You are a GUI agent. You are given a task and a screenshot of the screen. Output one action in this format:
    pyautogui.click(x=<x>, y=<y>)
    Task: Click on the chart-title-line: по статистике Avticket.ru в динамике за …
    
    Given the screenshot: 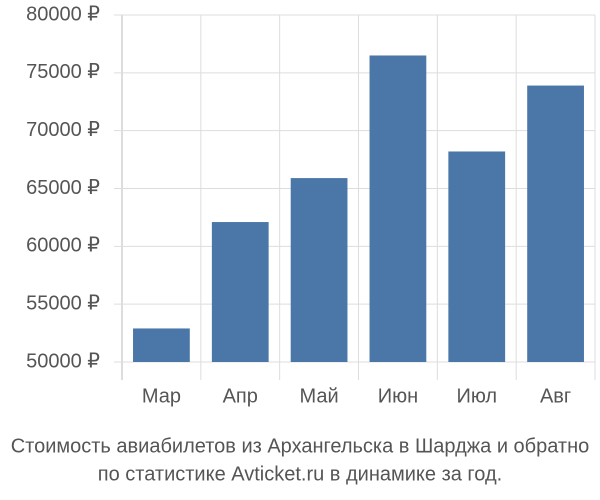 What is the action you would take?
    pyautogui.click(x=300, y=474)
    